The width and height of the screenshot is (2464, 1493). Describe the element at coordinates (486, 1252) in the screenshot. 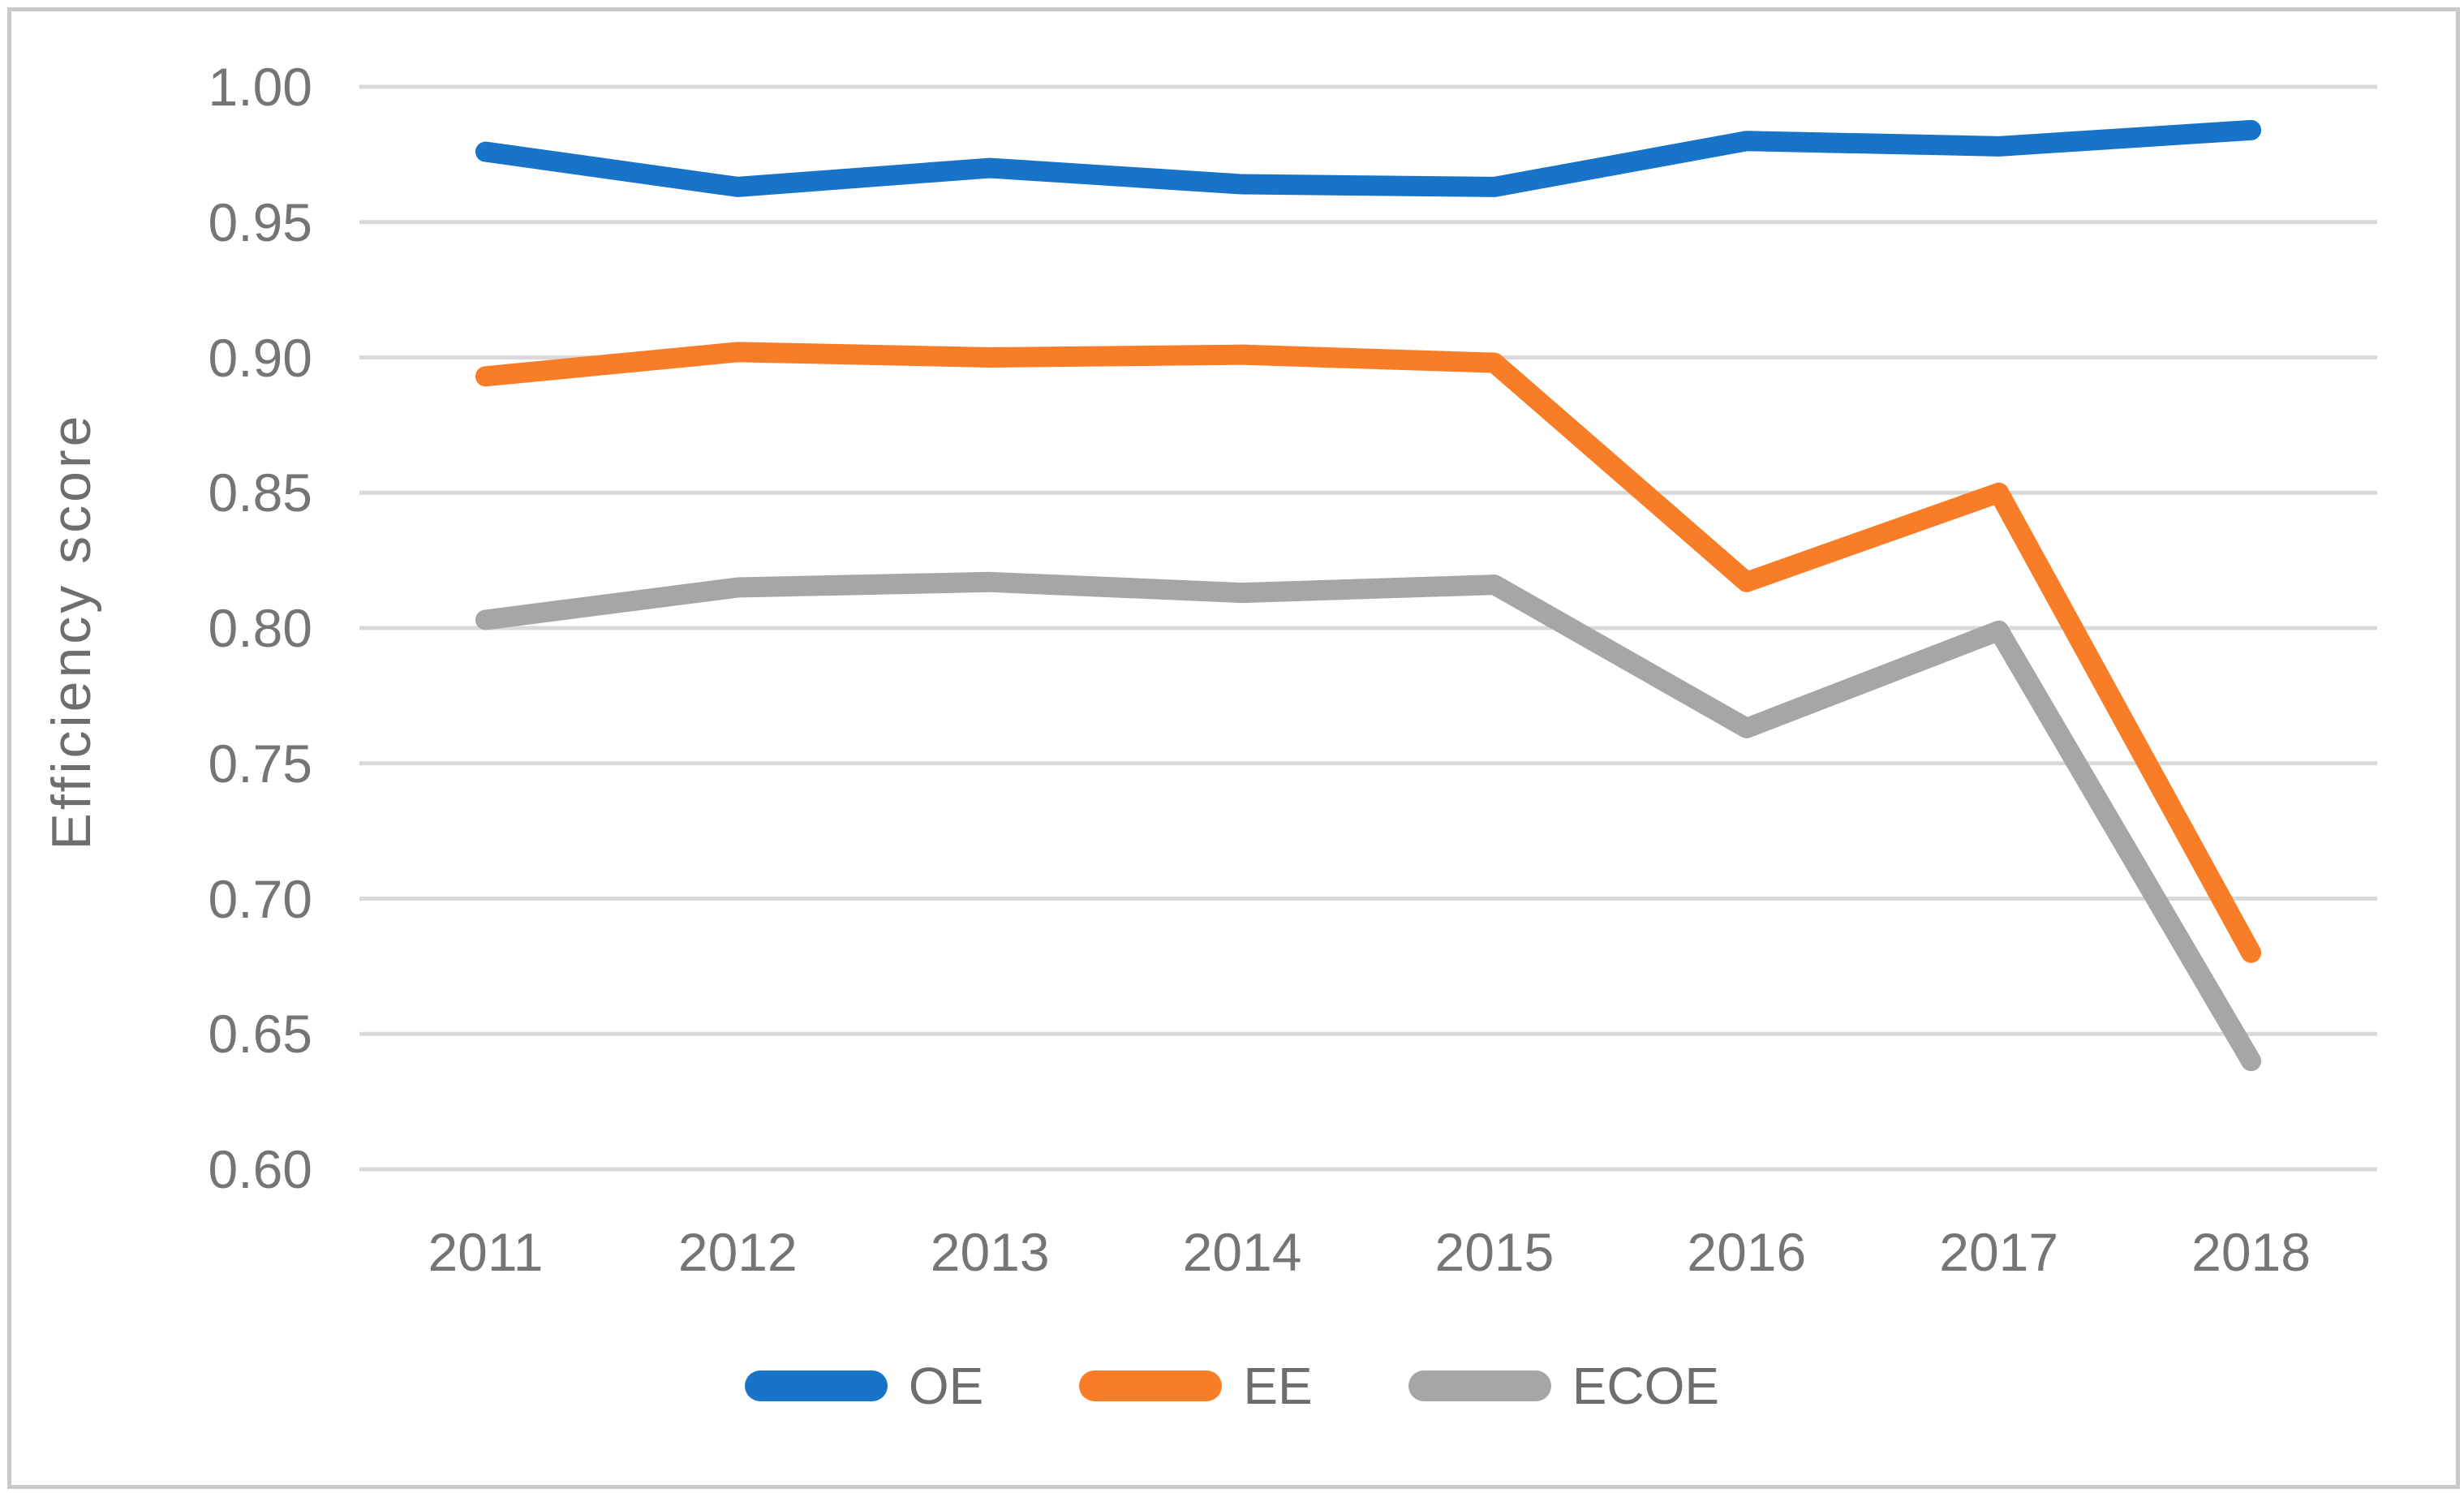

I see `x-tick-label-2011: 2011` at that location.